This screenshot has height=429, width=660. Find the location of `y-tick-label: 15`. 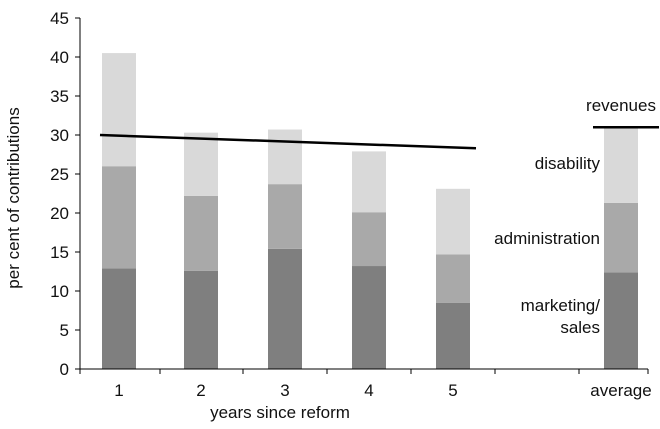

y-tick-label: 15 is located at coordinates (59, 252).